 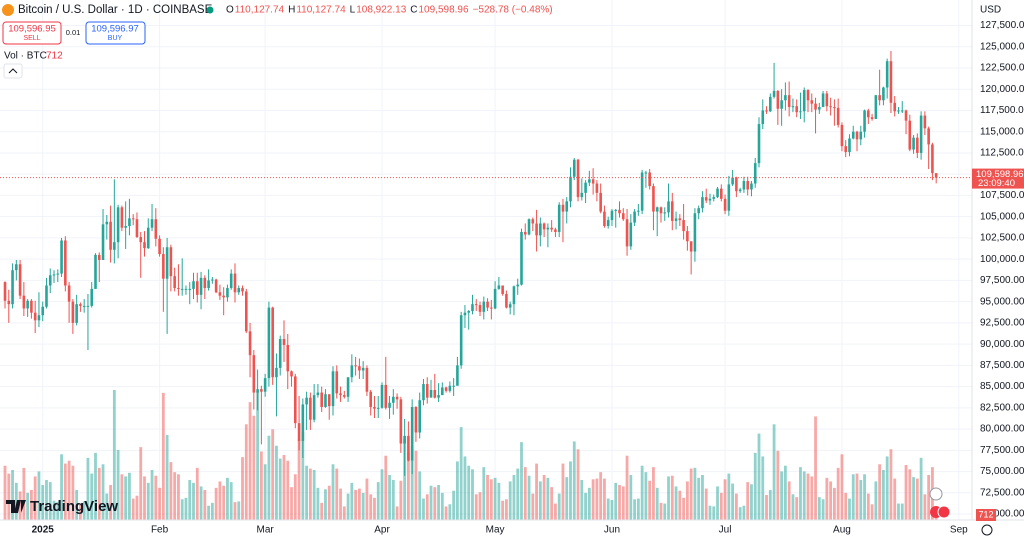 What do you see at coordinates (115, 38) in the screenshot?
I see `buy-label: BUY` at bounding box center [115, 38].